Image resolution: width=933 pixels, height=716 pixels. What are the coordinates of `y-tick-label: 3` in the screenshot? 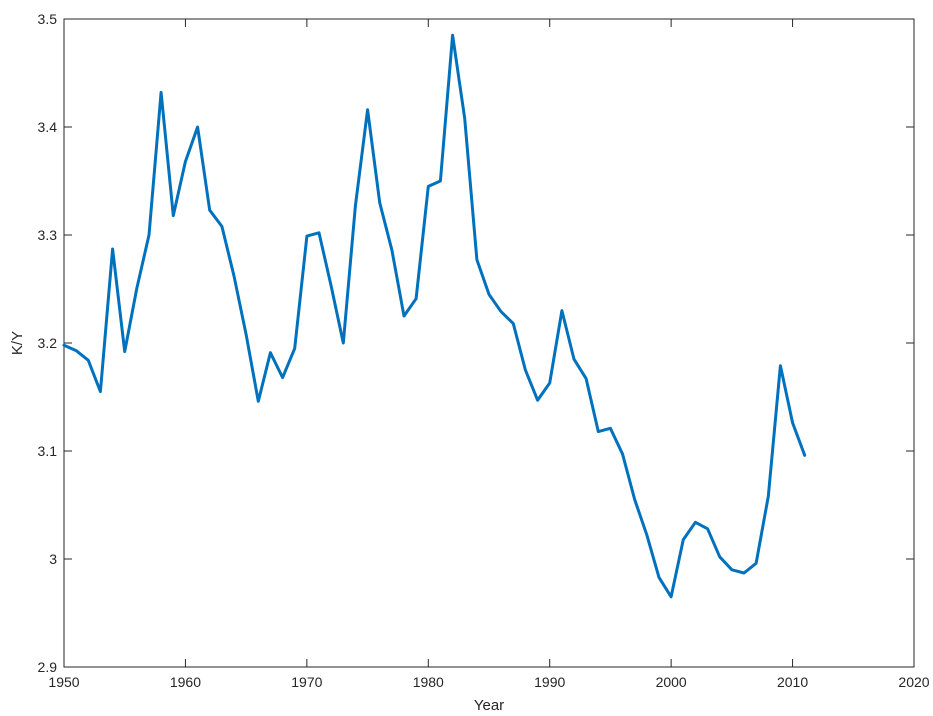 It's located at (53, 559).